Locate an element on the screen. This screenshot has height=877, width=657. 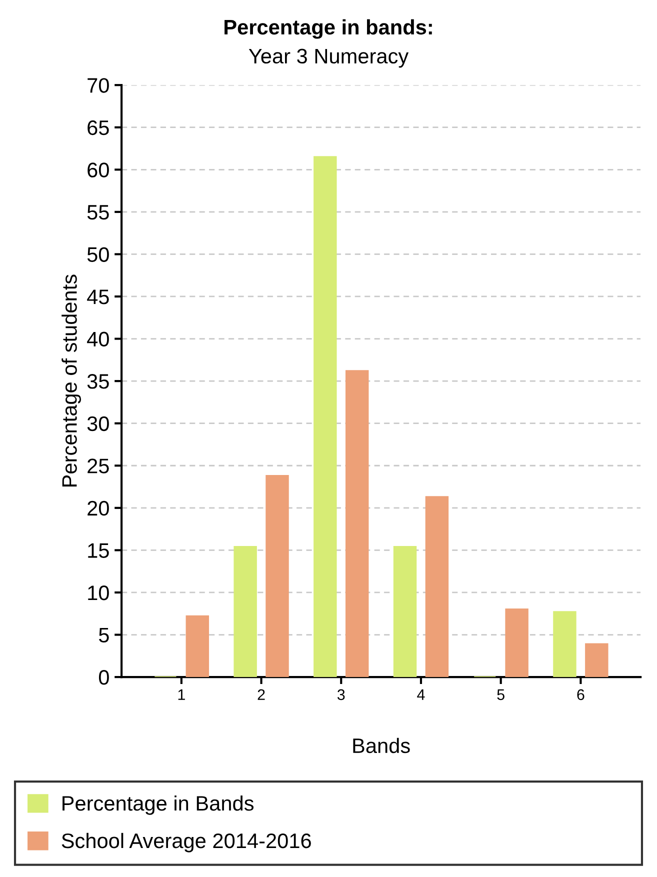
legend-label: School Average 2014-2016 is located at coordinates (186, 842).